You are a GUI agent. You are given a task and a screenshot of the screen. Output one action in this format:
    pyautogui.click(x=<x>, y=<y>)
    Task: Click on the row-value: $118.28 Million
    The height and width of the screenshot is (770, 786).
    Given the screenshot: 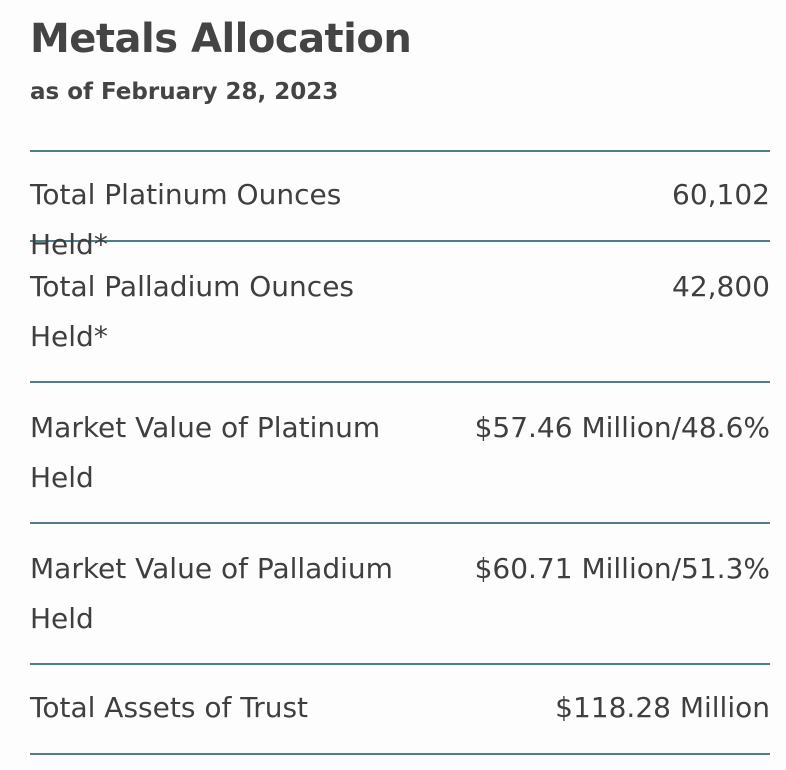 What is the action you would take?
    pyautogui.click(x=662, y=707)
    